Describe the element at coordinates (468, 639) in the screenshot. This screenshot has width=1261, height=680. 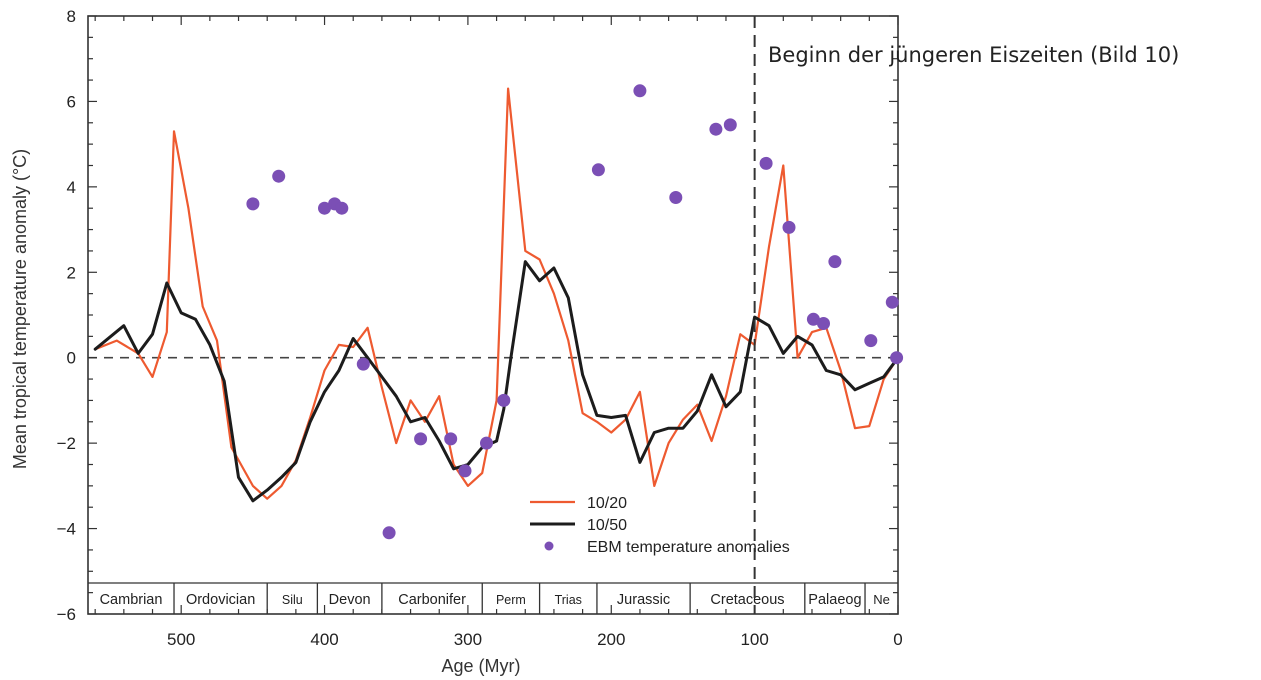
I see `x-tick-label: 300` at that location.